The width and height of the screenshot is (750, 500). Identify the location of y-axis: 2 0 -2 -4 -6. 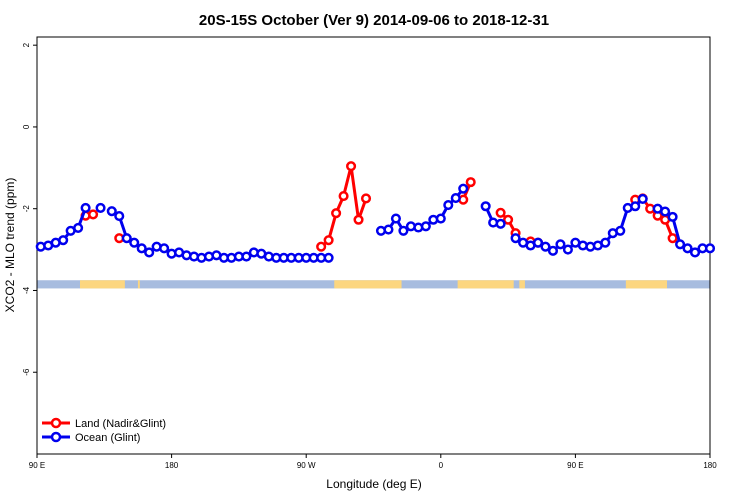
(29, 209).